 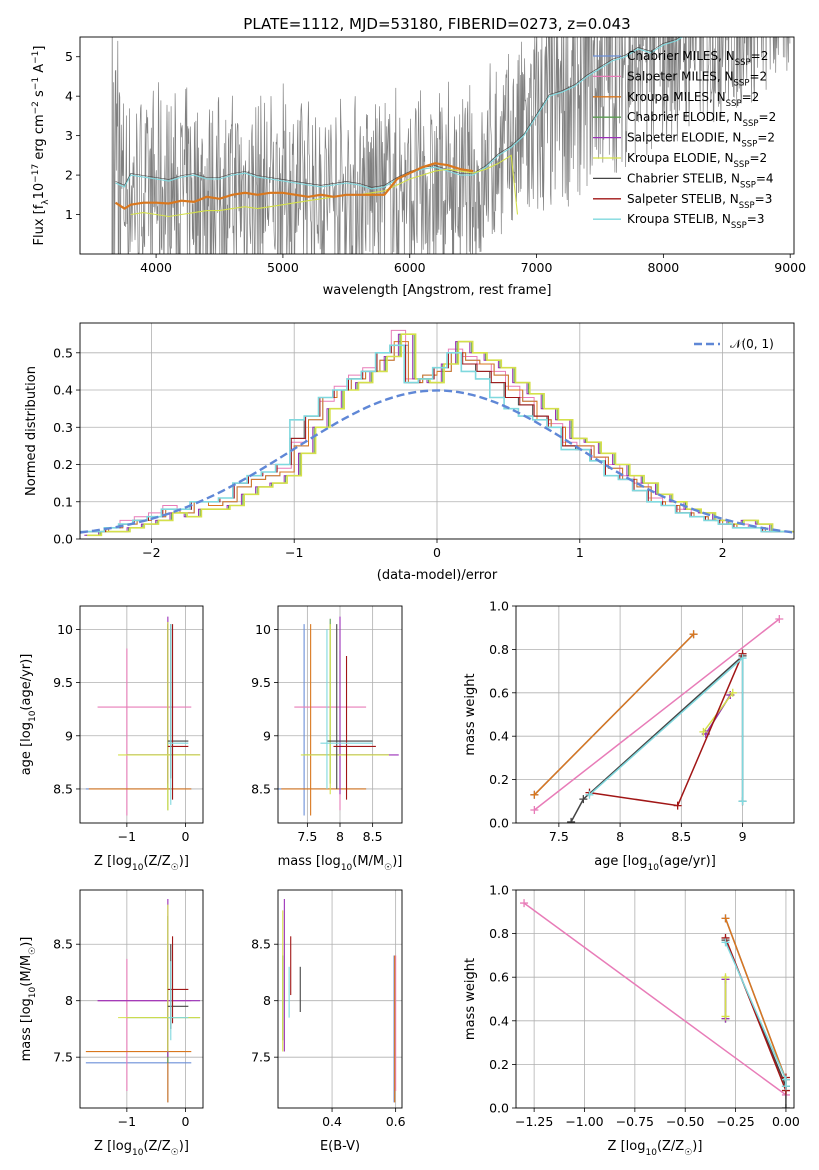 I want to click on model-miles-kroupa, so click(x=294, y=186).